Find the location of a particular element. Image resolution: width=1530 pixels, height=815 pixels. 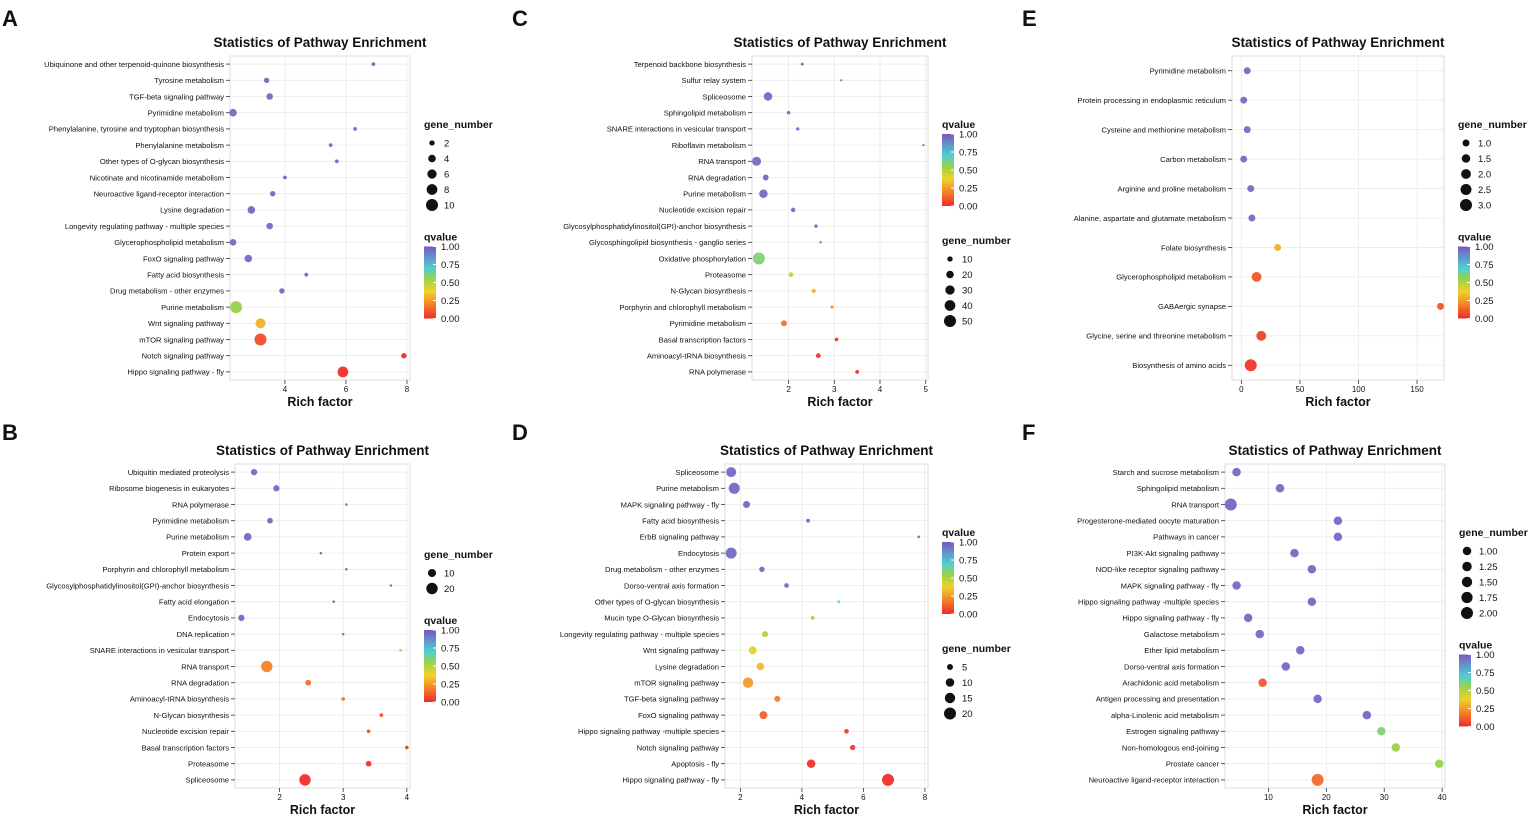

y-tick-label: Proteasome is located at coordinates (725, 275).